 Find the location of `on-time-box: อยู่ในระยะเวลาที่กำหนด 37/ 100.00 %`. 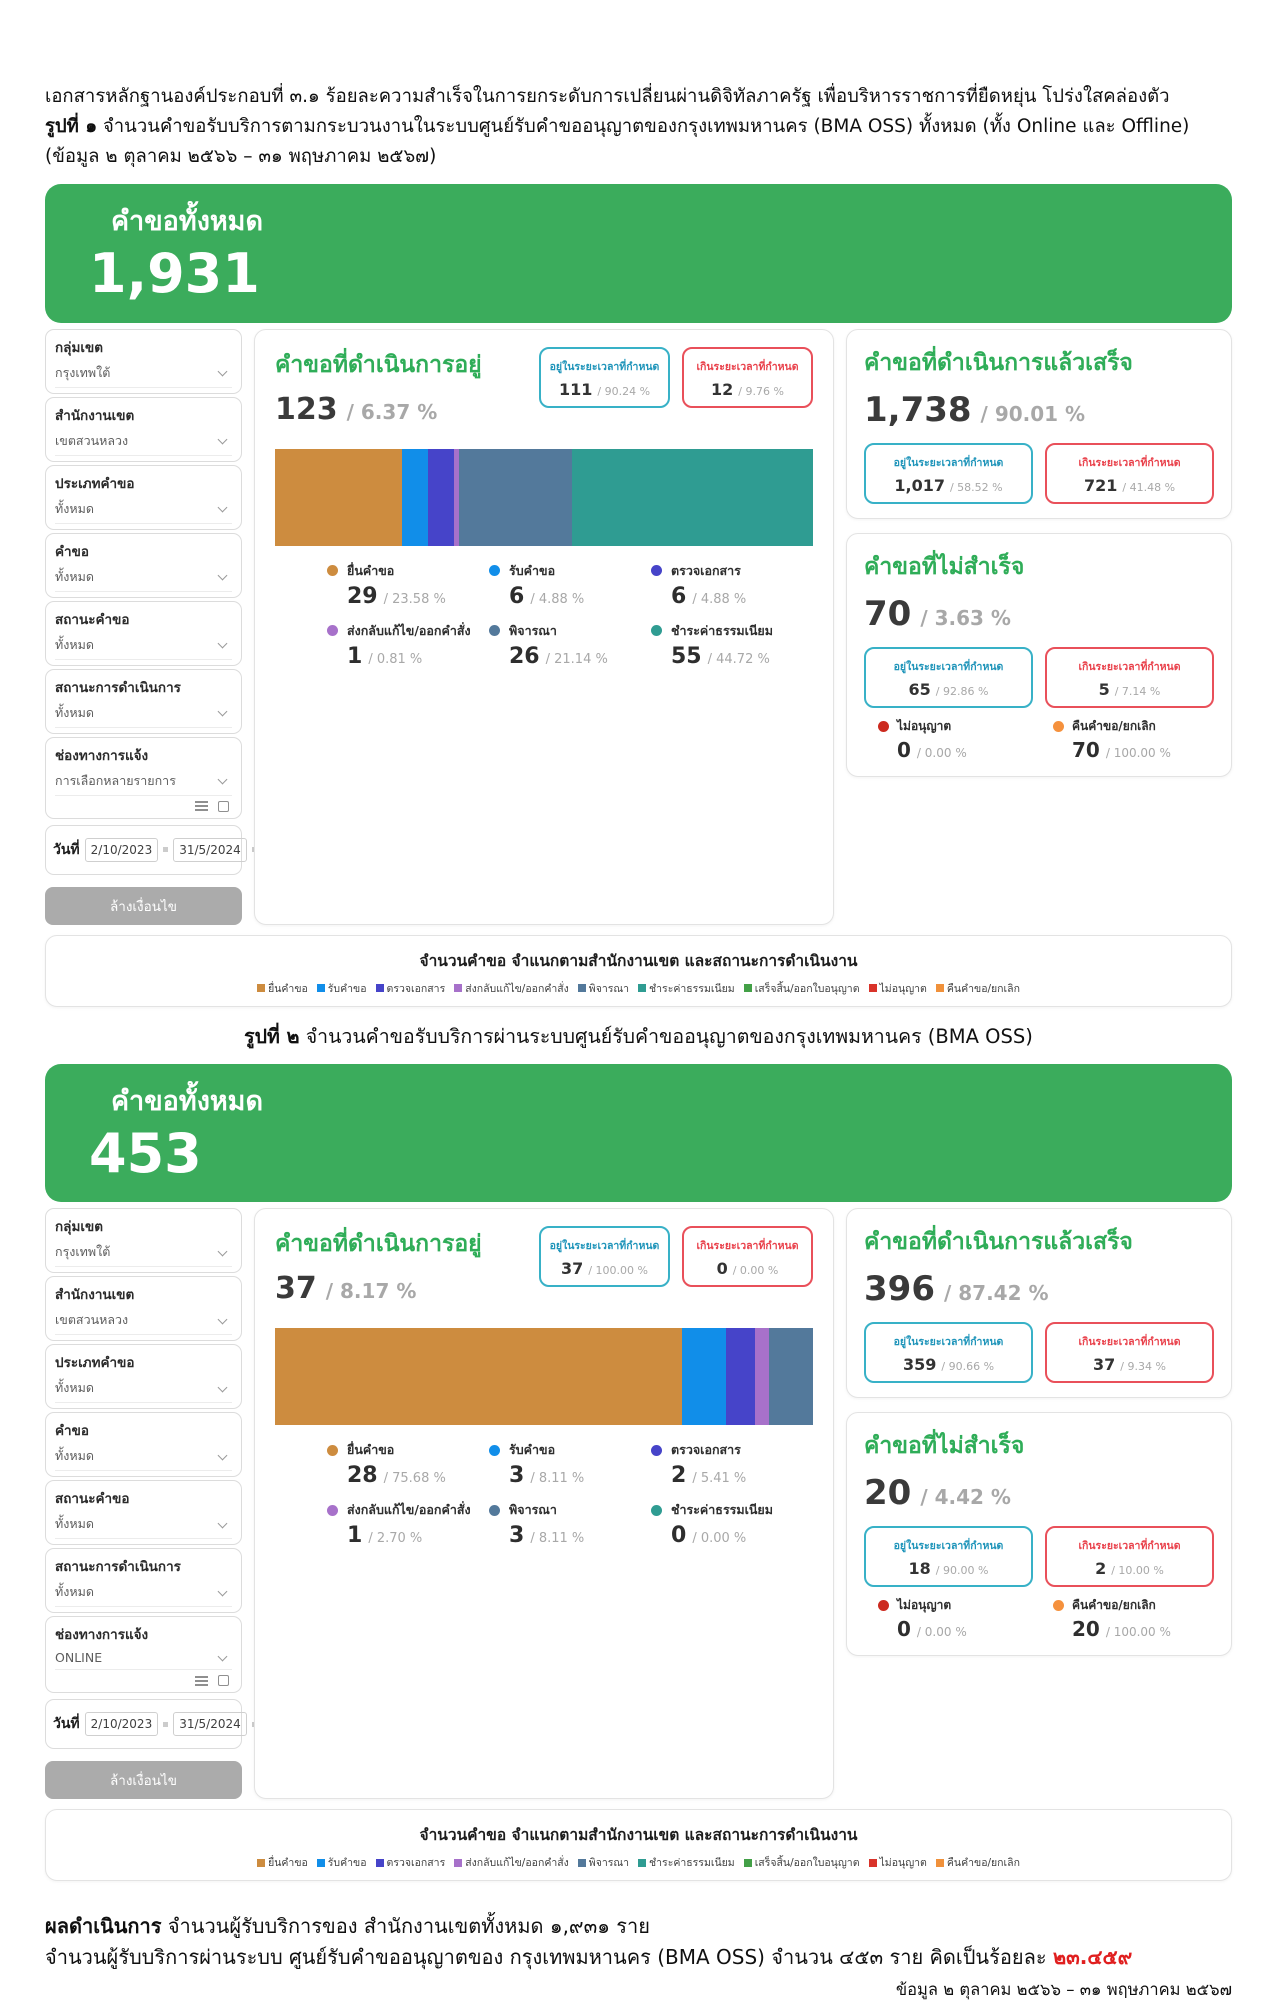

on-time-box: อยู่ในระยะเวลาที่กำหนด 37/ 100.00 % is located at coordinates (604, 1257).